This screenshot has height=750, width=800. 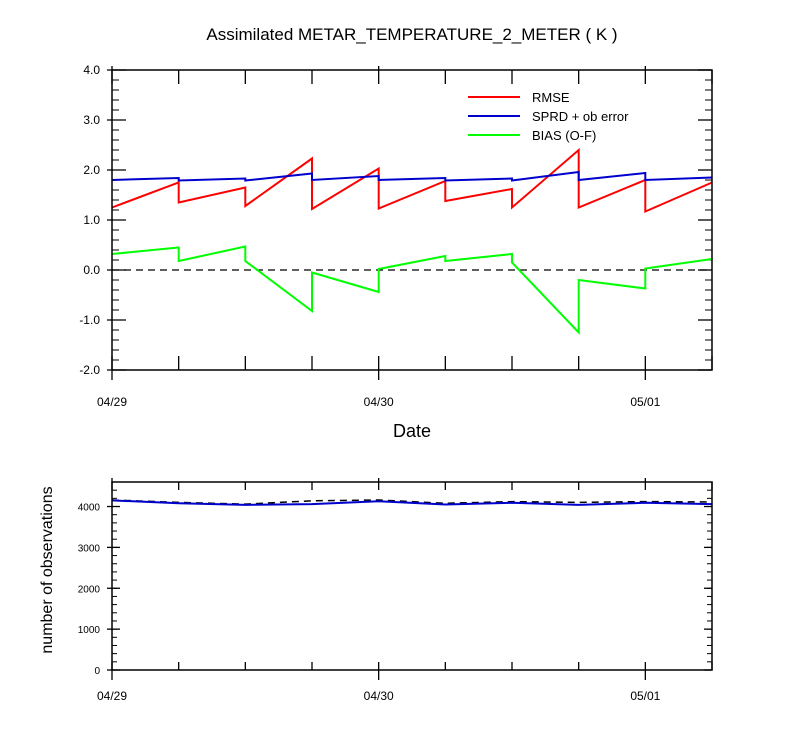 I want to click on y-tick-label: -1.0, so click(x=89, y=320).